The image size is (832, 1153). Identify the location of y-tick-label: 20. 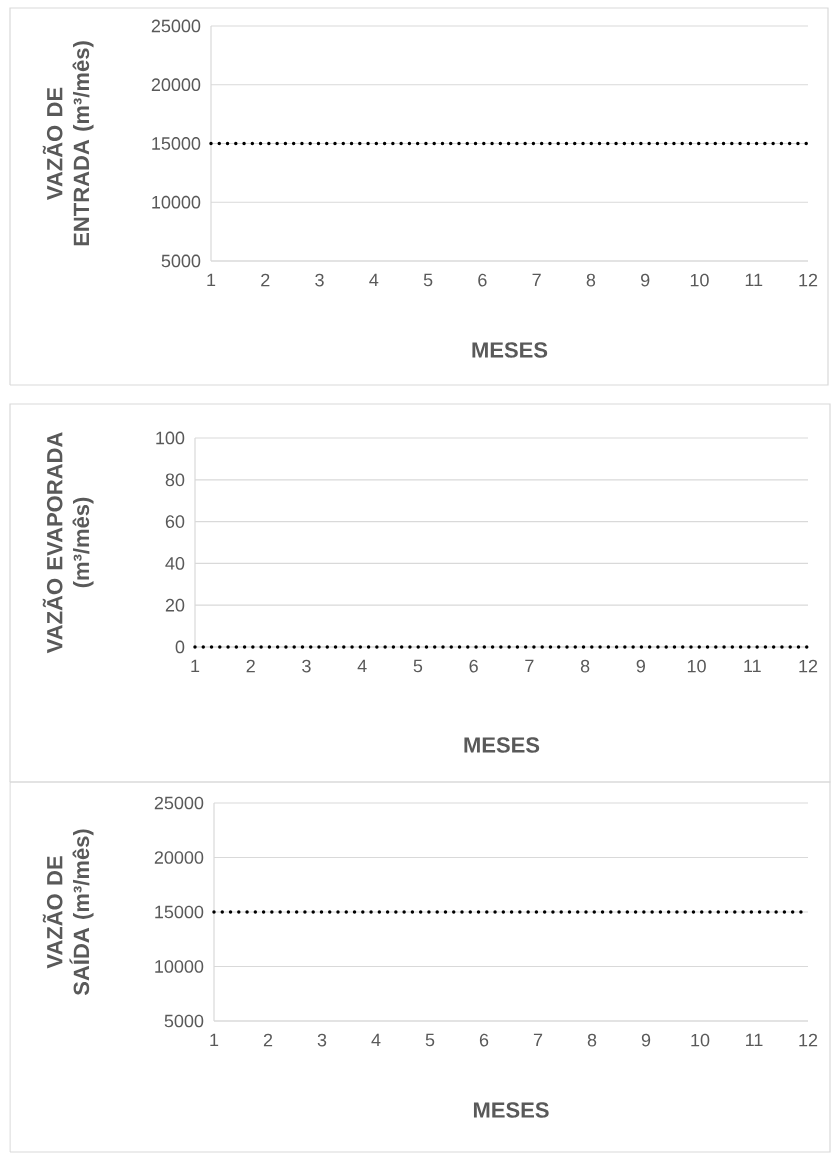
(175, 605).